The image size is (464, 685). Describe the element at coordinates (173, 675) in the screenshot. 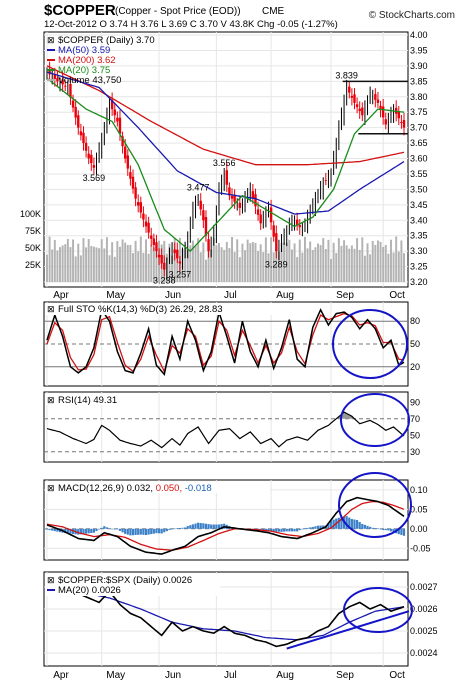

I see `month-label: Jun` at that location.